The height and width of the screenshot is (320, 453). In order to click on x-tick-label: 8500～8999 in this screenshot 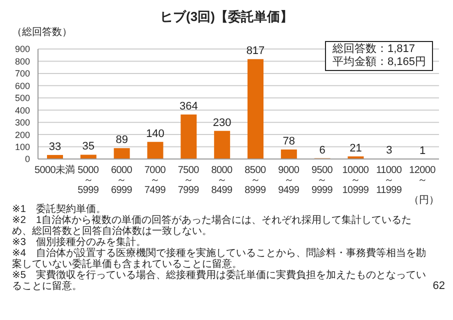, I will do `click(255, 180)`.